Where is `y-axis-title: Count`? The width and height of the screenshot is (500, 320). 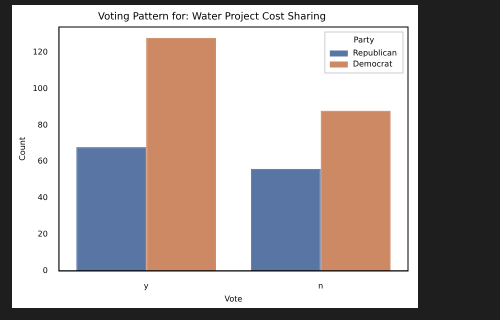
y-axis-title: Count is located at coordinates (22, 149).